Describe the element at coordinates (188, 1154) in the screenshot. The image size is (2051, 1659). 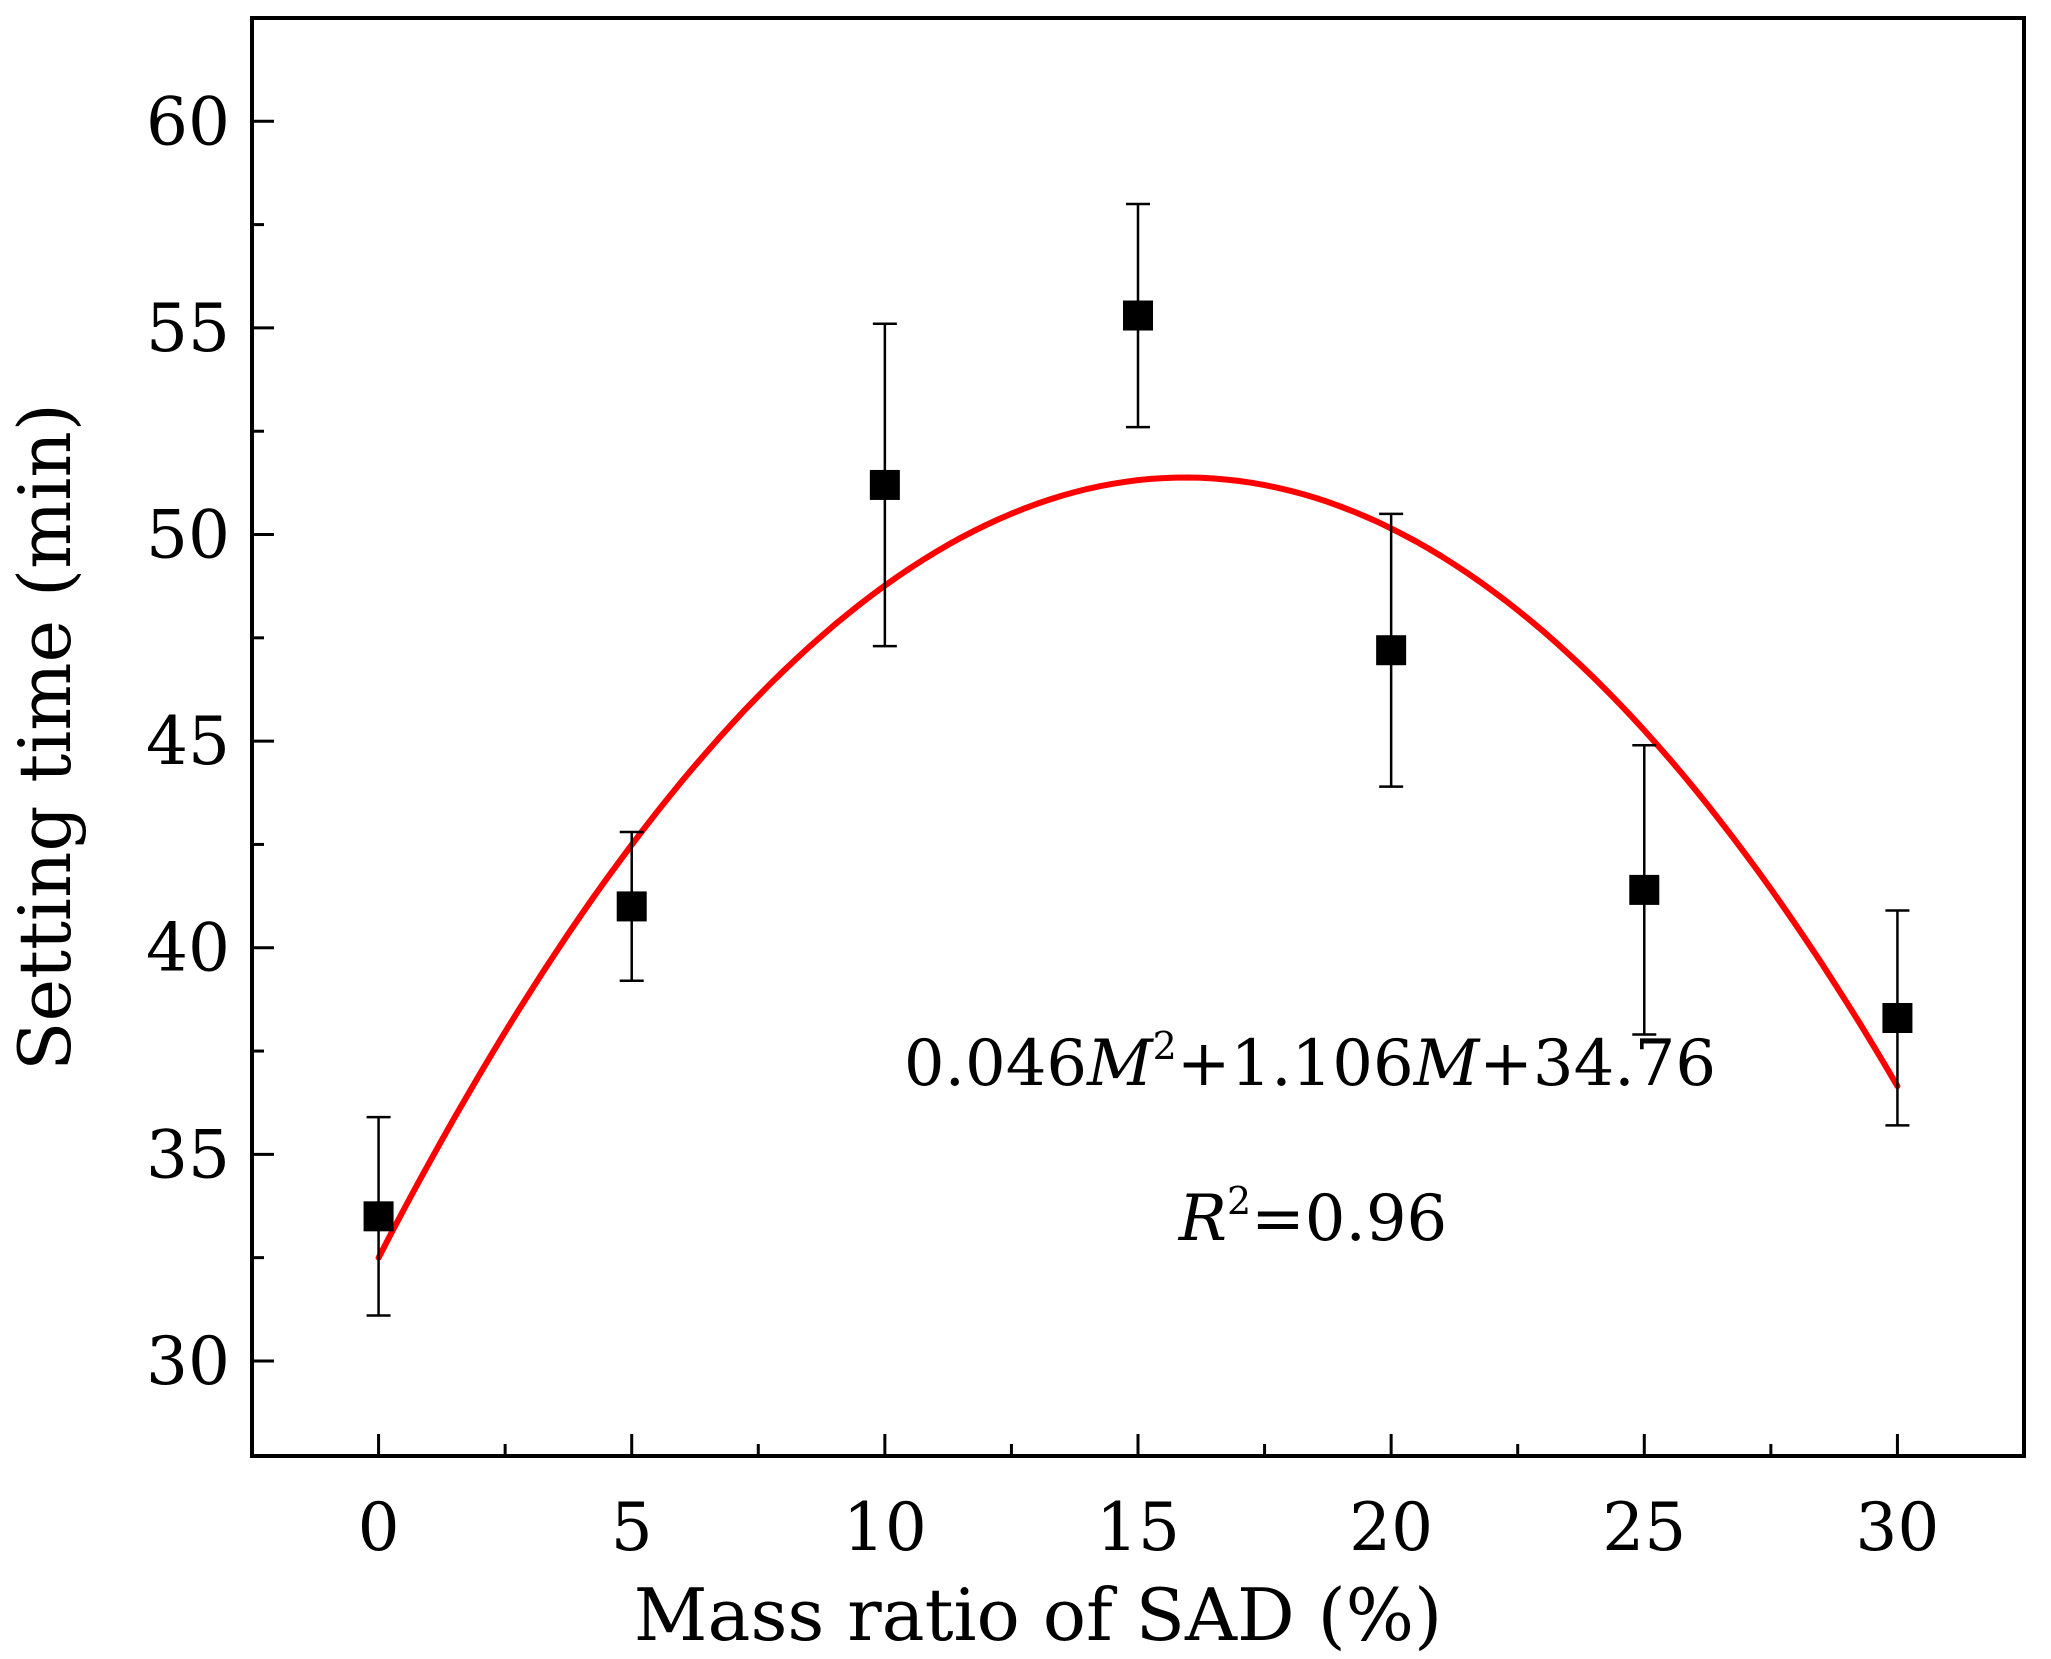
I see `y-tick-label: 35` at that location.